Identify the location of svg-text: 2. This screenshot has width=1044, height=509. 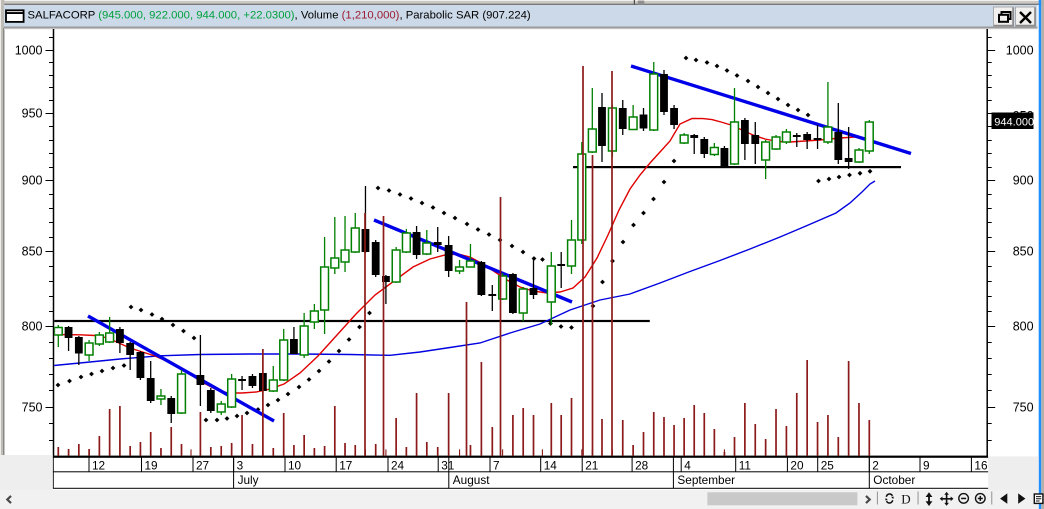
(875, 465).